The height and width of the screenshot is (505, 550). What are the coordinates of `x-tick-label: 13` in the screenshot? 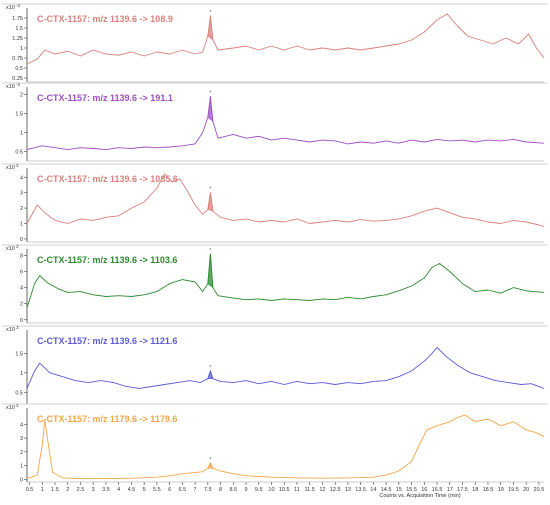 It's located at (348, 490).